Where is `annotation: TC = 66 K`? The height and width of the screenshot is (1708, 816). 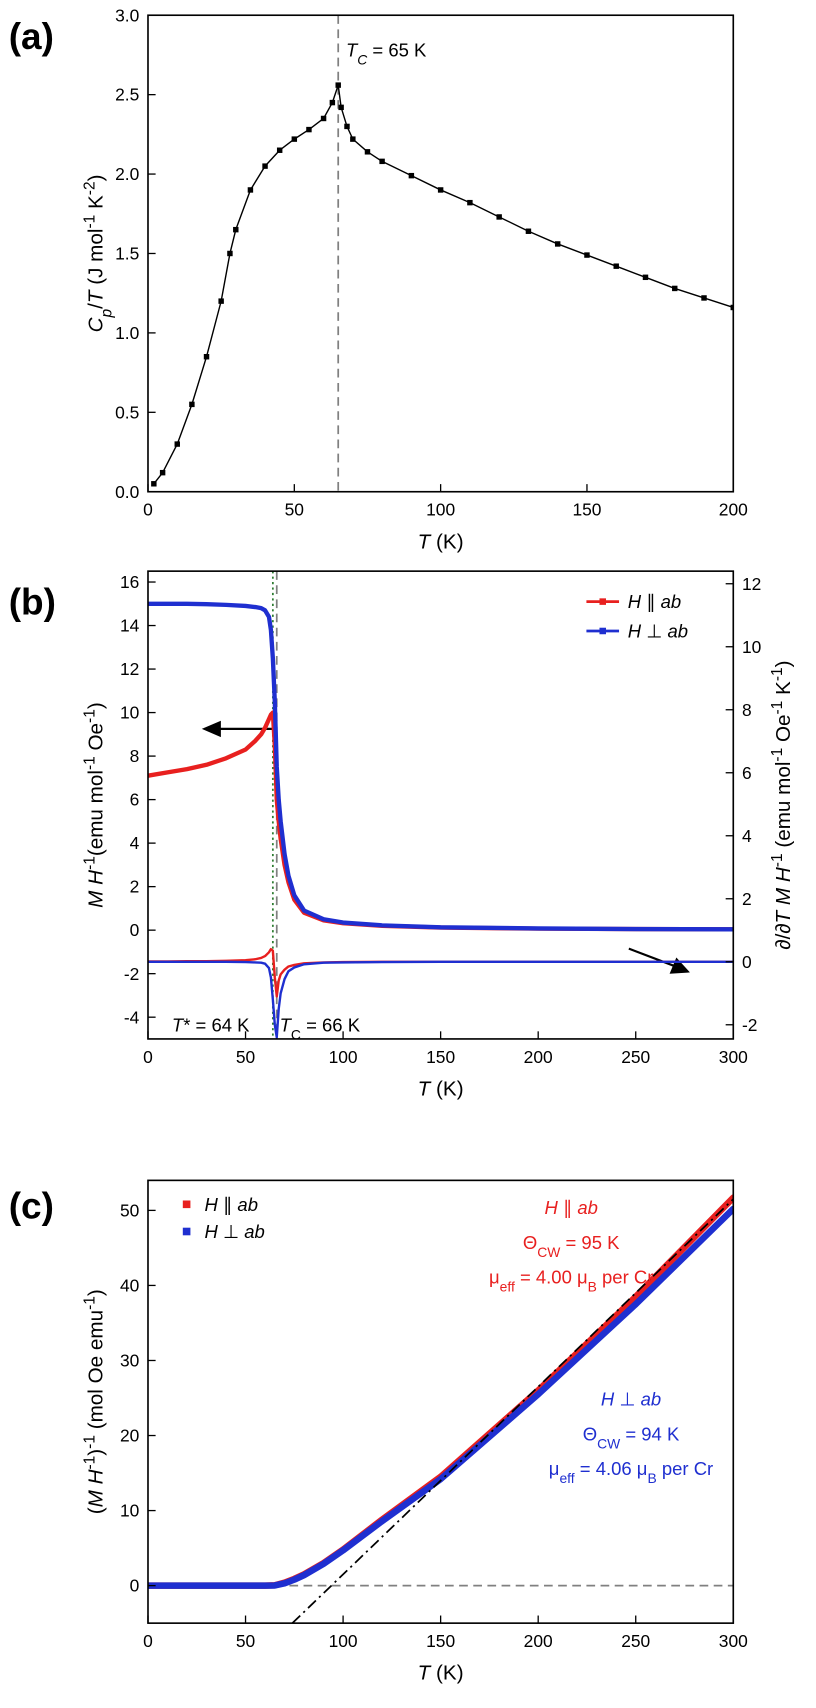
annotation: TC = 66 K is located at coordinates (320, 1028).